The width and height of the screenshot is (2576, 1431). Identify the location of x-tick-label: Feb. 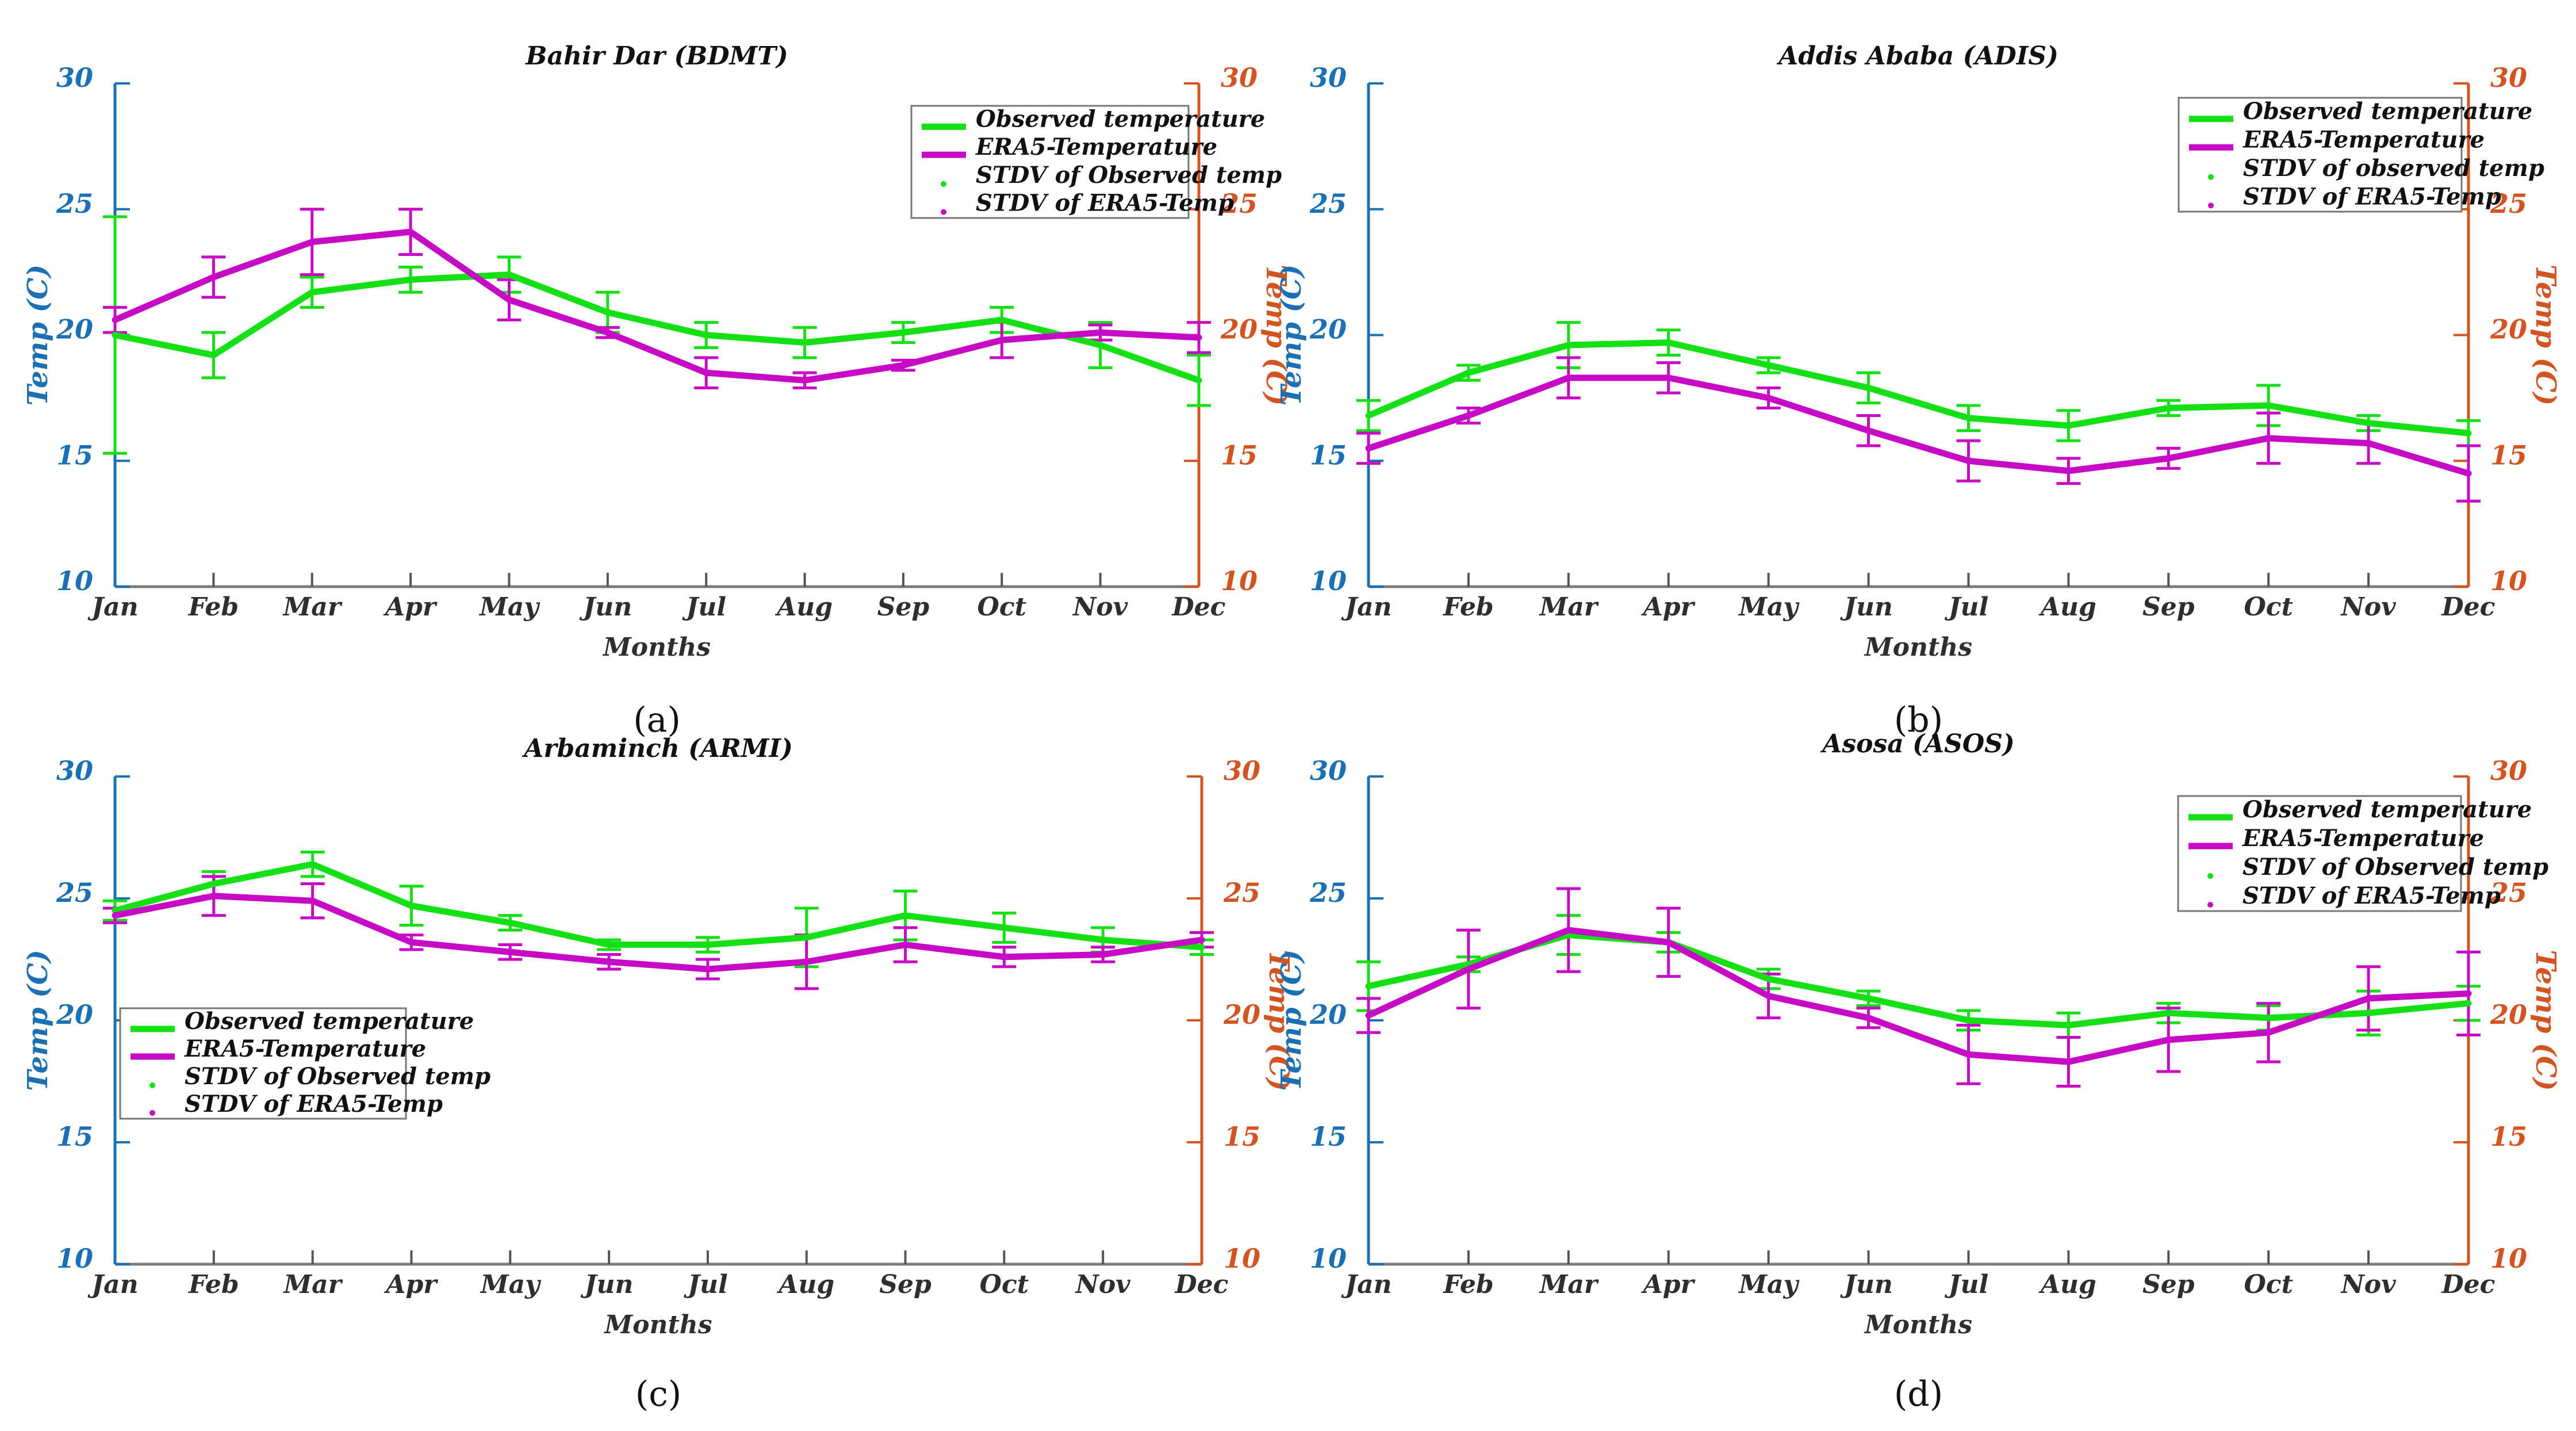
(1468, 1284).